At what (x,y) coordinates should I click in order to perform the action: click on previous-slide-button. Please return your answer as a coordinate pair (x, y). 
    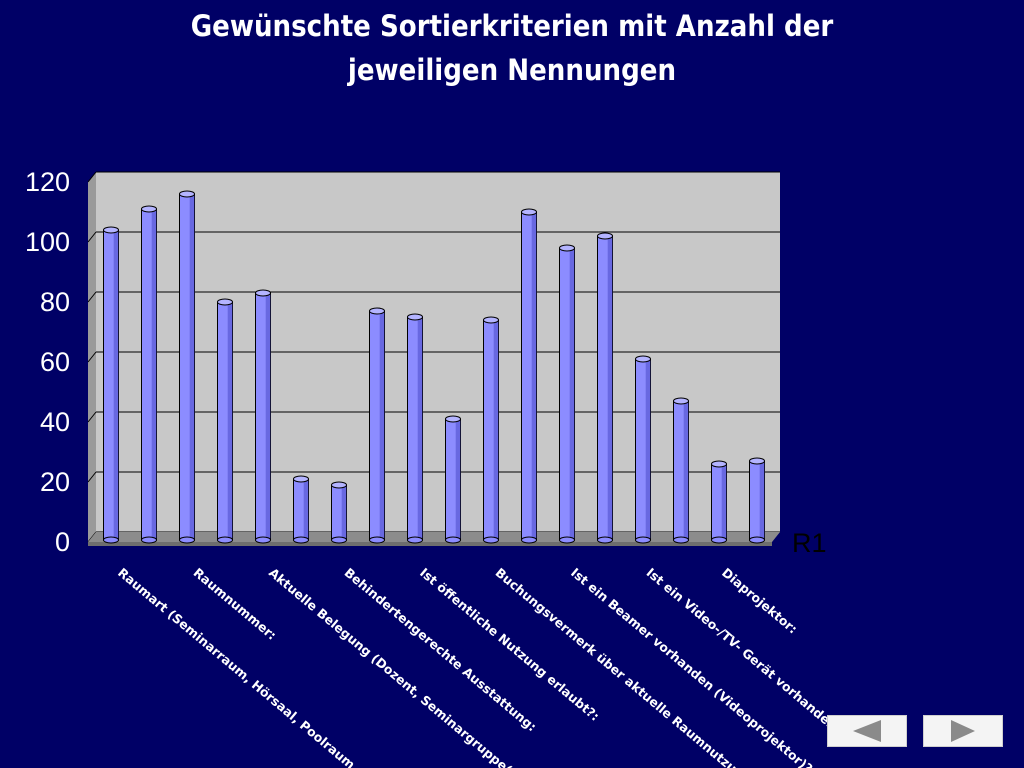
    Looking at the image, I should click on (867, 731).